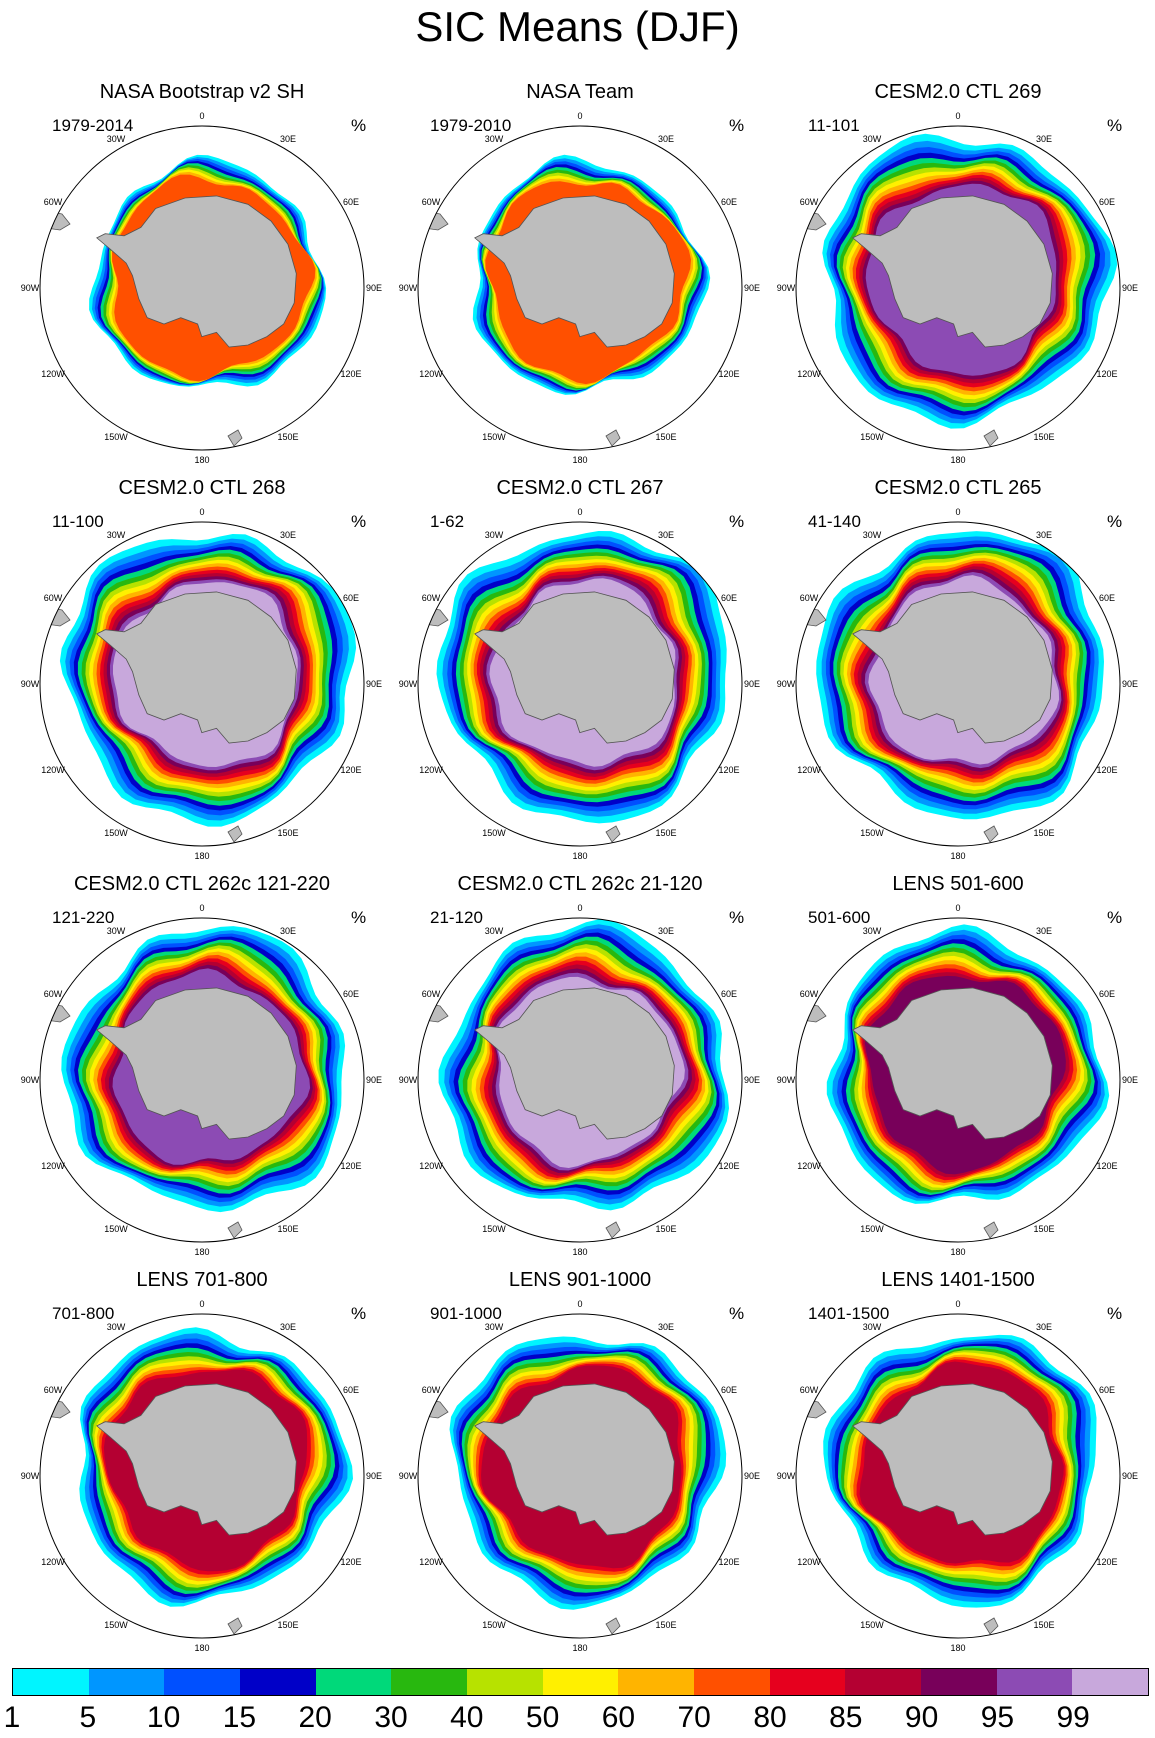 The image size is (1155, 1738). What do you see at coordinates (83, 917) in the screenshot?
I see `panel-period: 121-220` at bounding box center [83, 917].